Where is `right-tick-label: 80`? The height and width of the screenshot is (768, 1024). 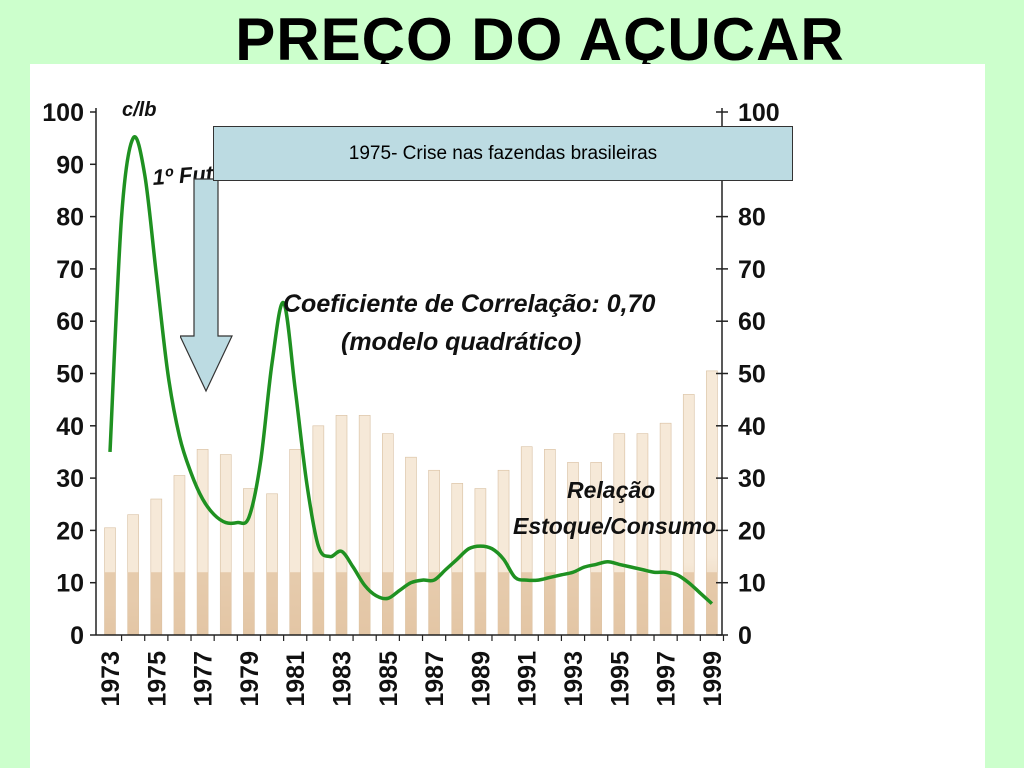 right-tick-label: 80 is located at coordinates (752, 218).